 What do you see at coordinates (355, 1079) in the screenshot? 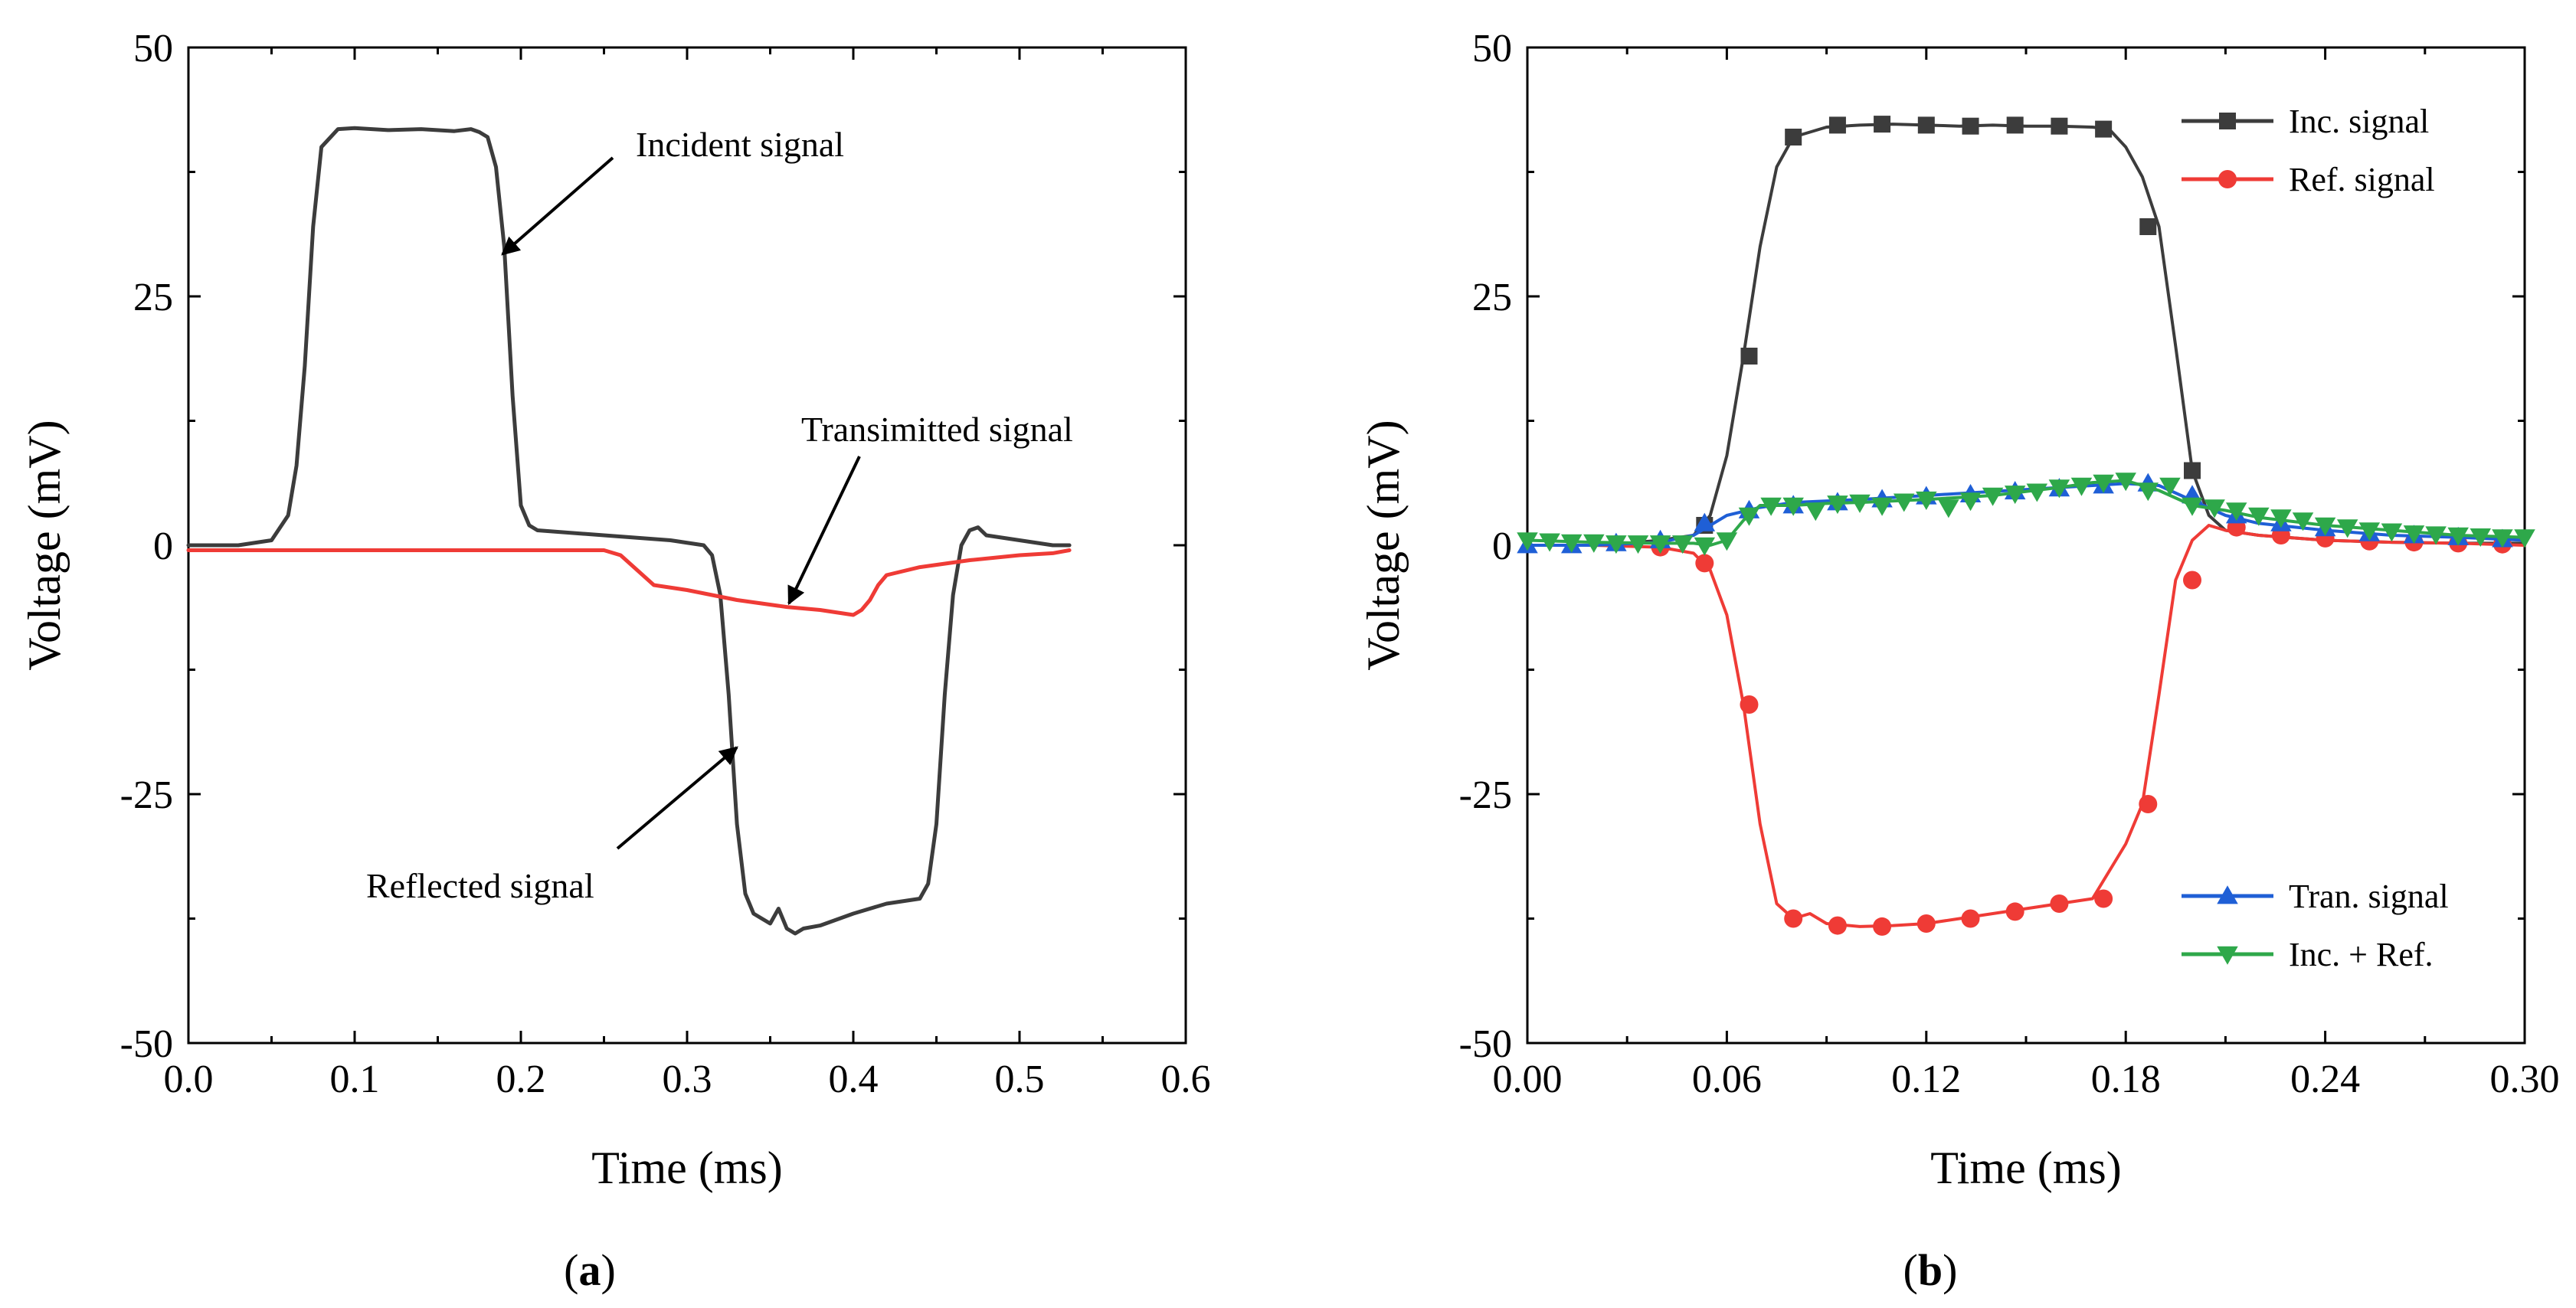
I see `chart-a-xtick-label: 0.1` at bounding box center [355, 1079].